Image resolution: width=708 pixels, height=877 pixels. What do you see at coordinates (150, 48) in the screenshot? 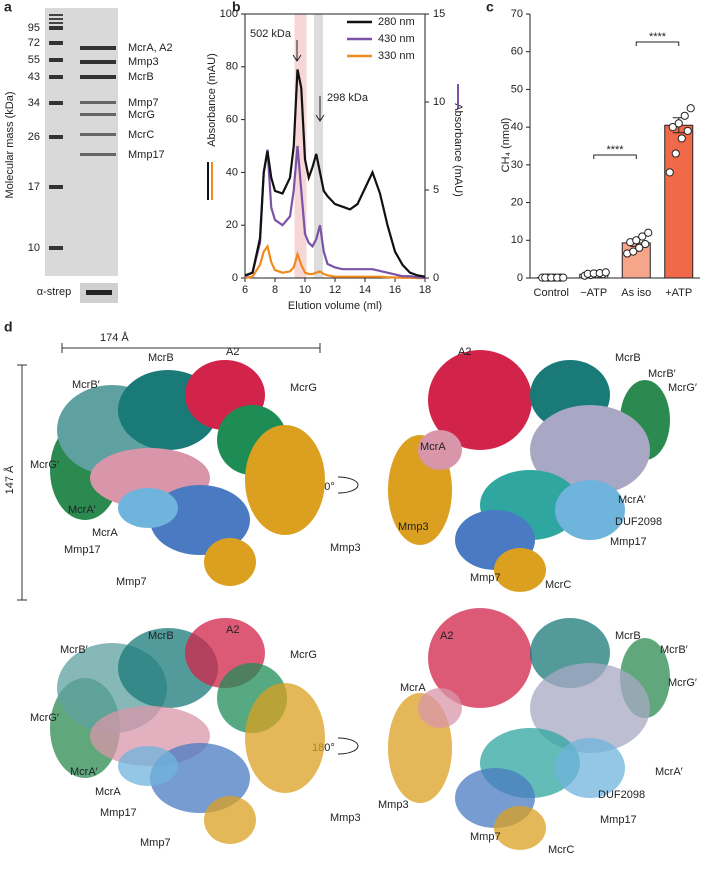
I see `band-label: McrA, A2` at bounding box center [150, 48].